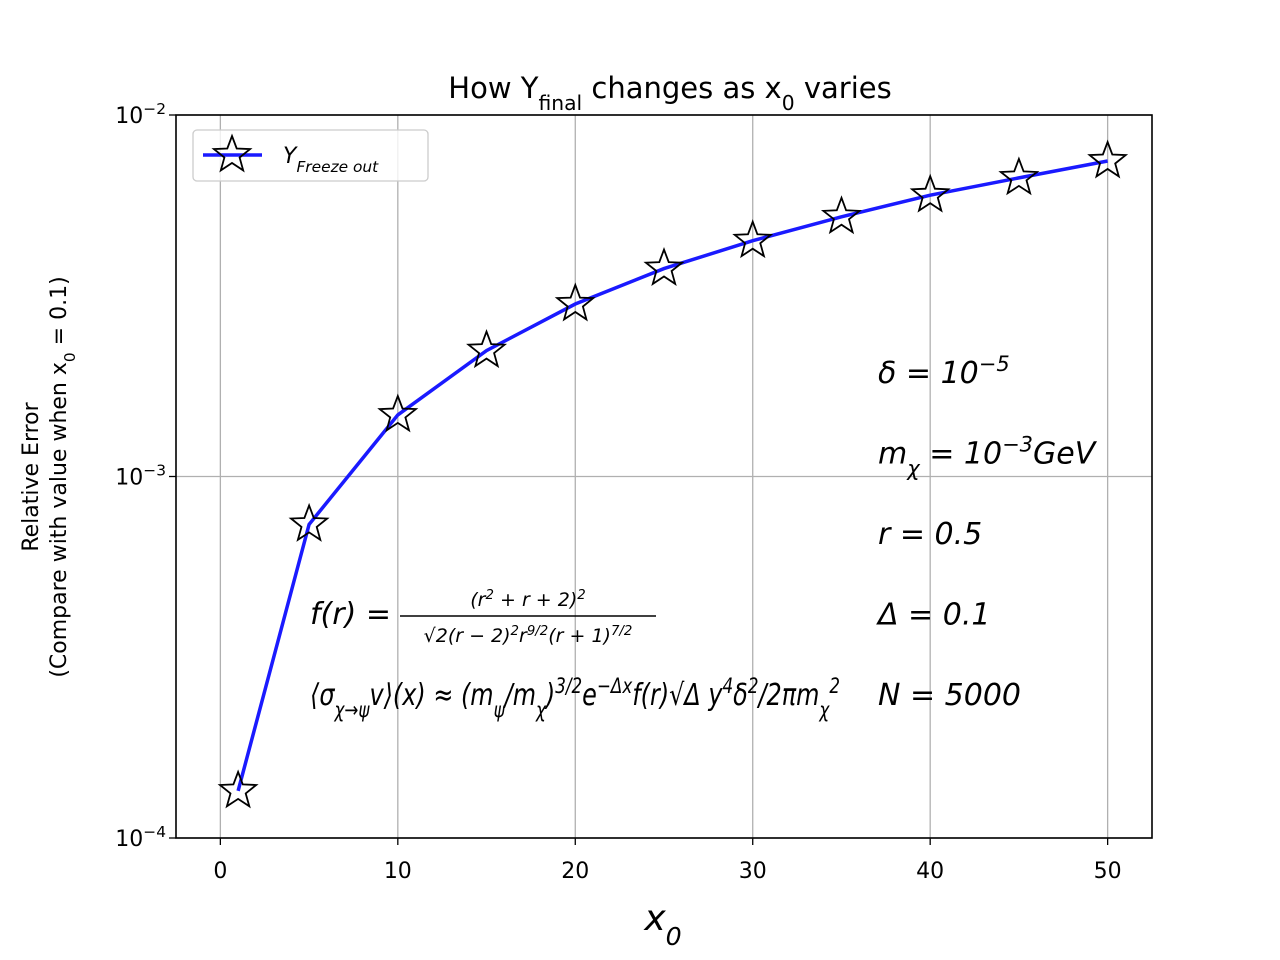 The image size is (1280, 960). Describe the element at coordinates (930, 871) in the screenshot. I see `x-tick-label: 40` at that location.